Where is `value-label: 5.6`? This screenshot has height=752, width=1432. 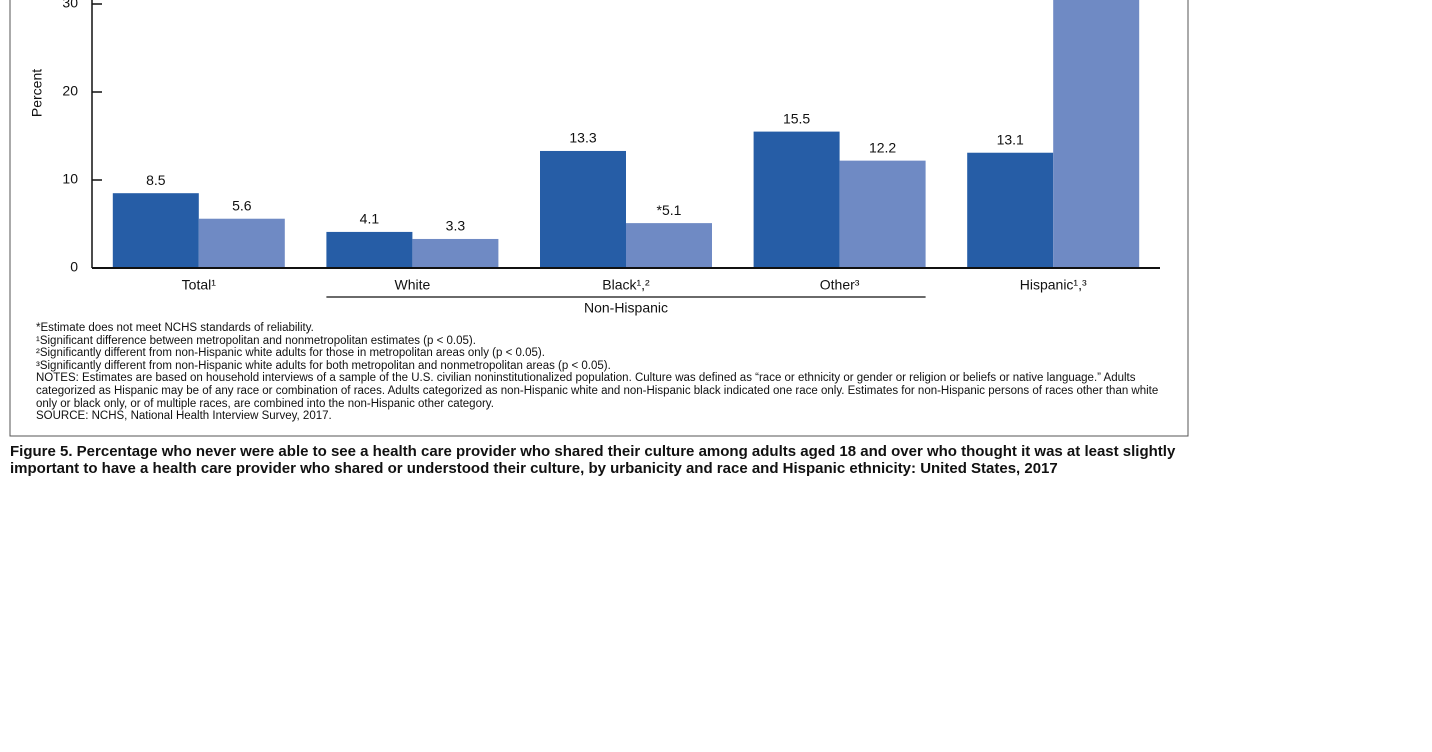 value-label: 5.6 is located at coordinates (242, 205).